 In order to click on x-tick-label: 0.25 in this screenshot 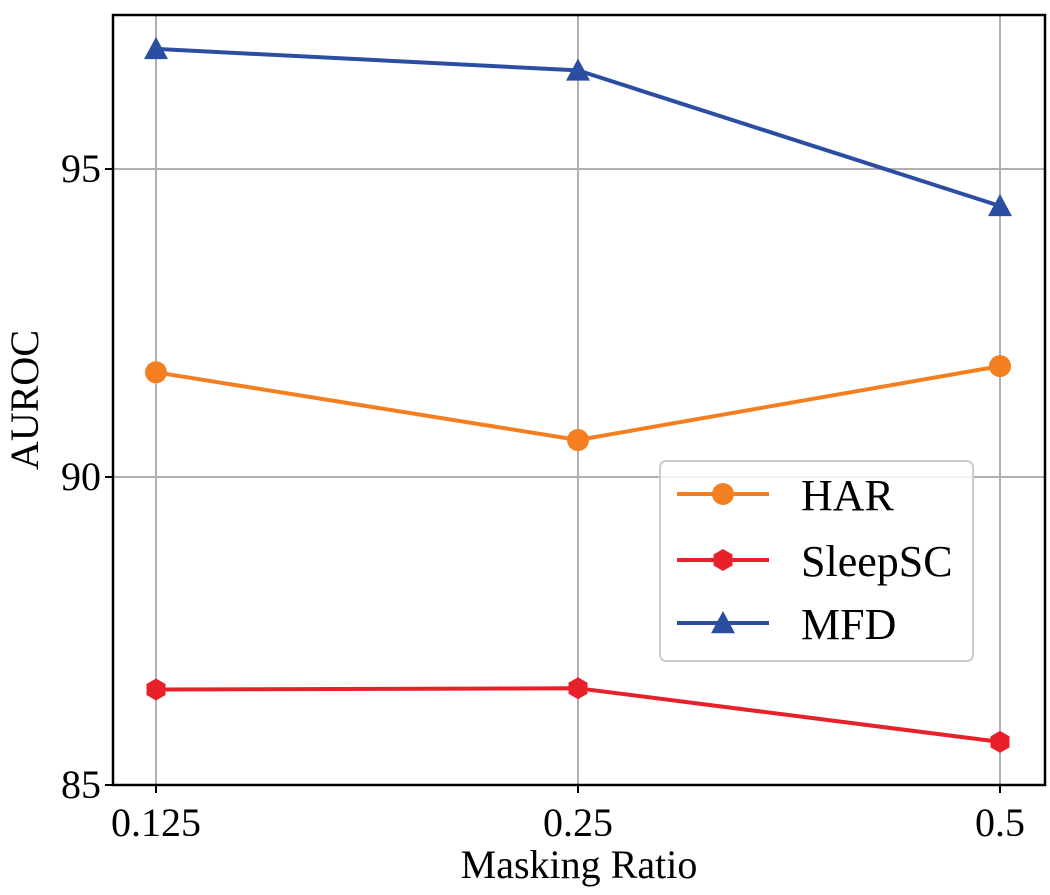, I will do `click(578, 822)`.